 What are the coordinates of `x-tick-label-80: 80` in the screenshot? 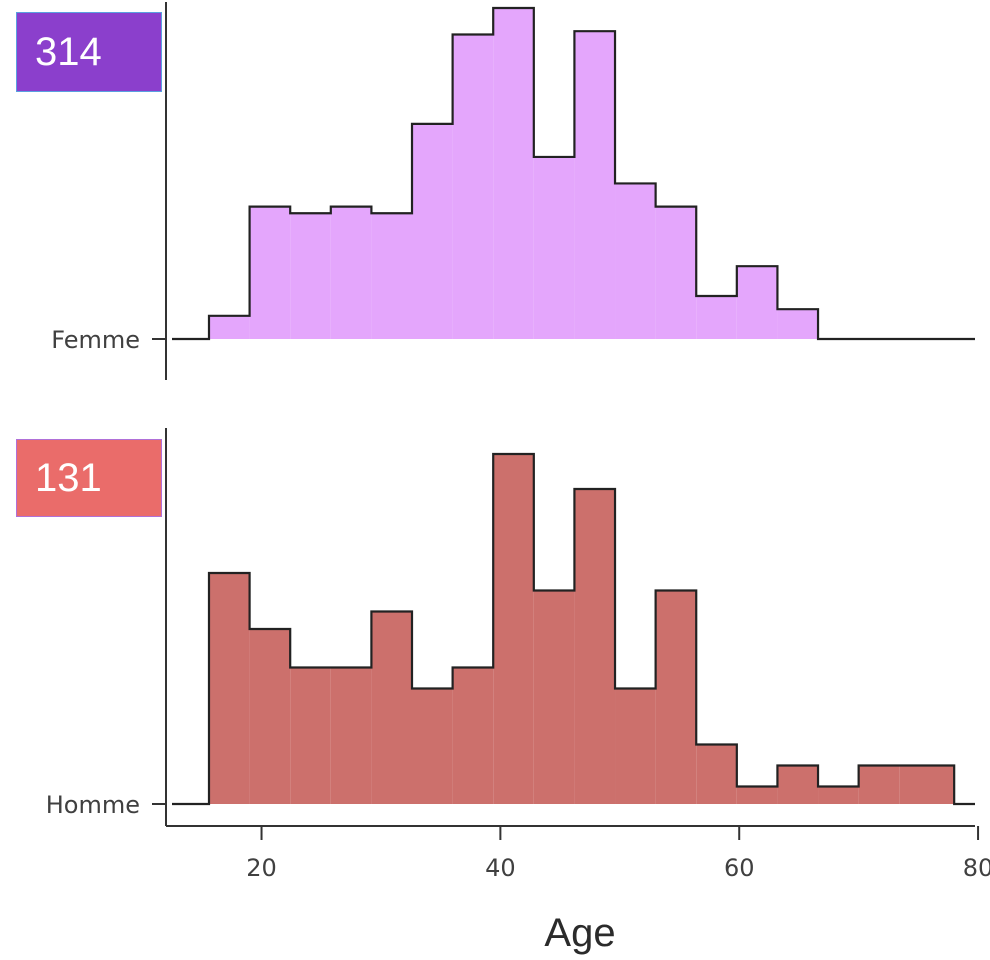 It's located at (976, 868).